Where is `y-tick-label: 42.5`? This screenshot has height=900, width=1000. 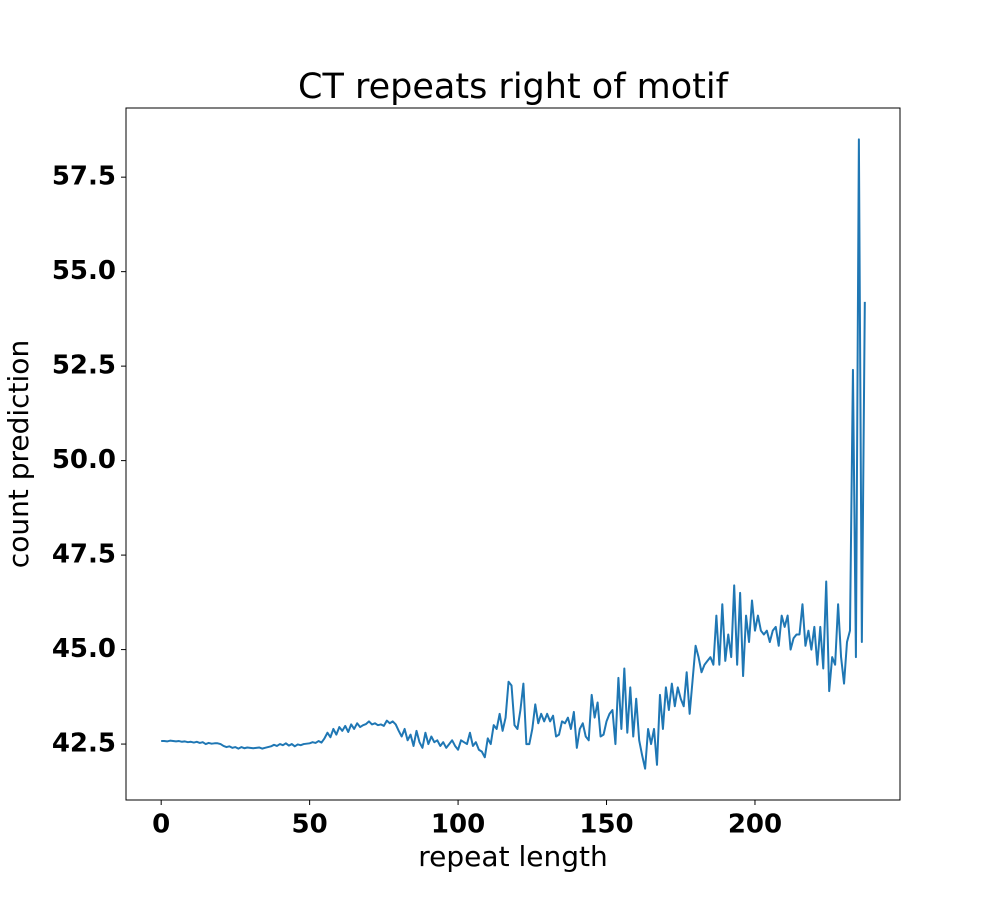
y-tick-label: 42.5 is located at coordinates (84, 744).